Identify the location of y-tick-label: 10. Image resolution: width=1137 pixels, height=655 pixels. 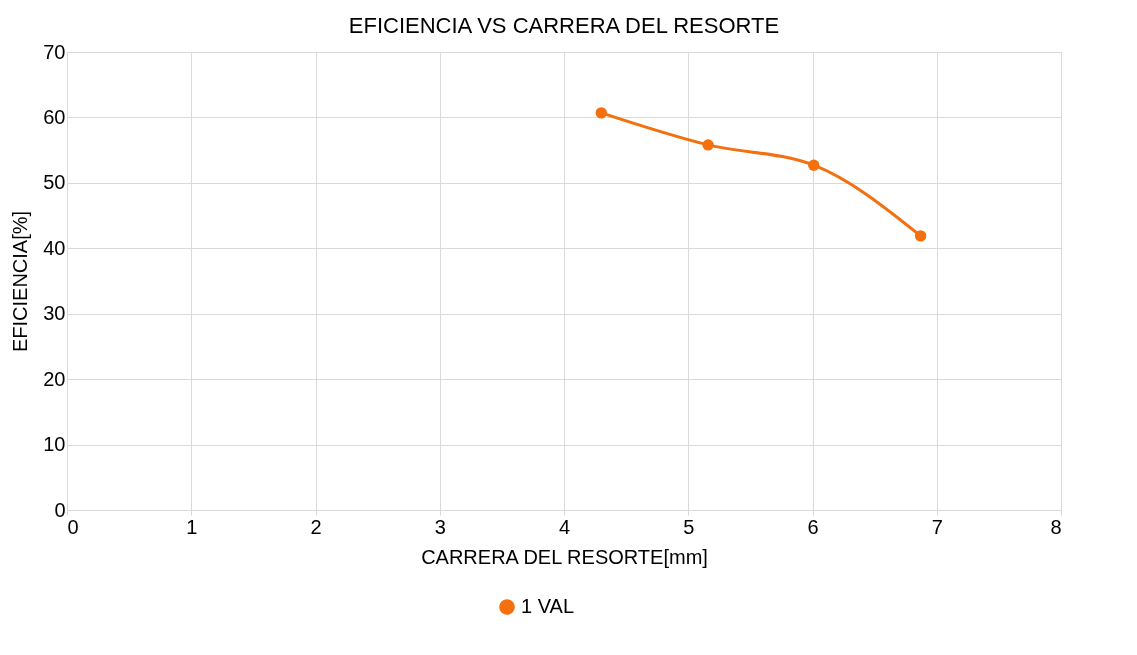
(54, 444).